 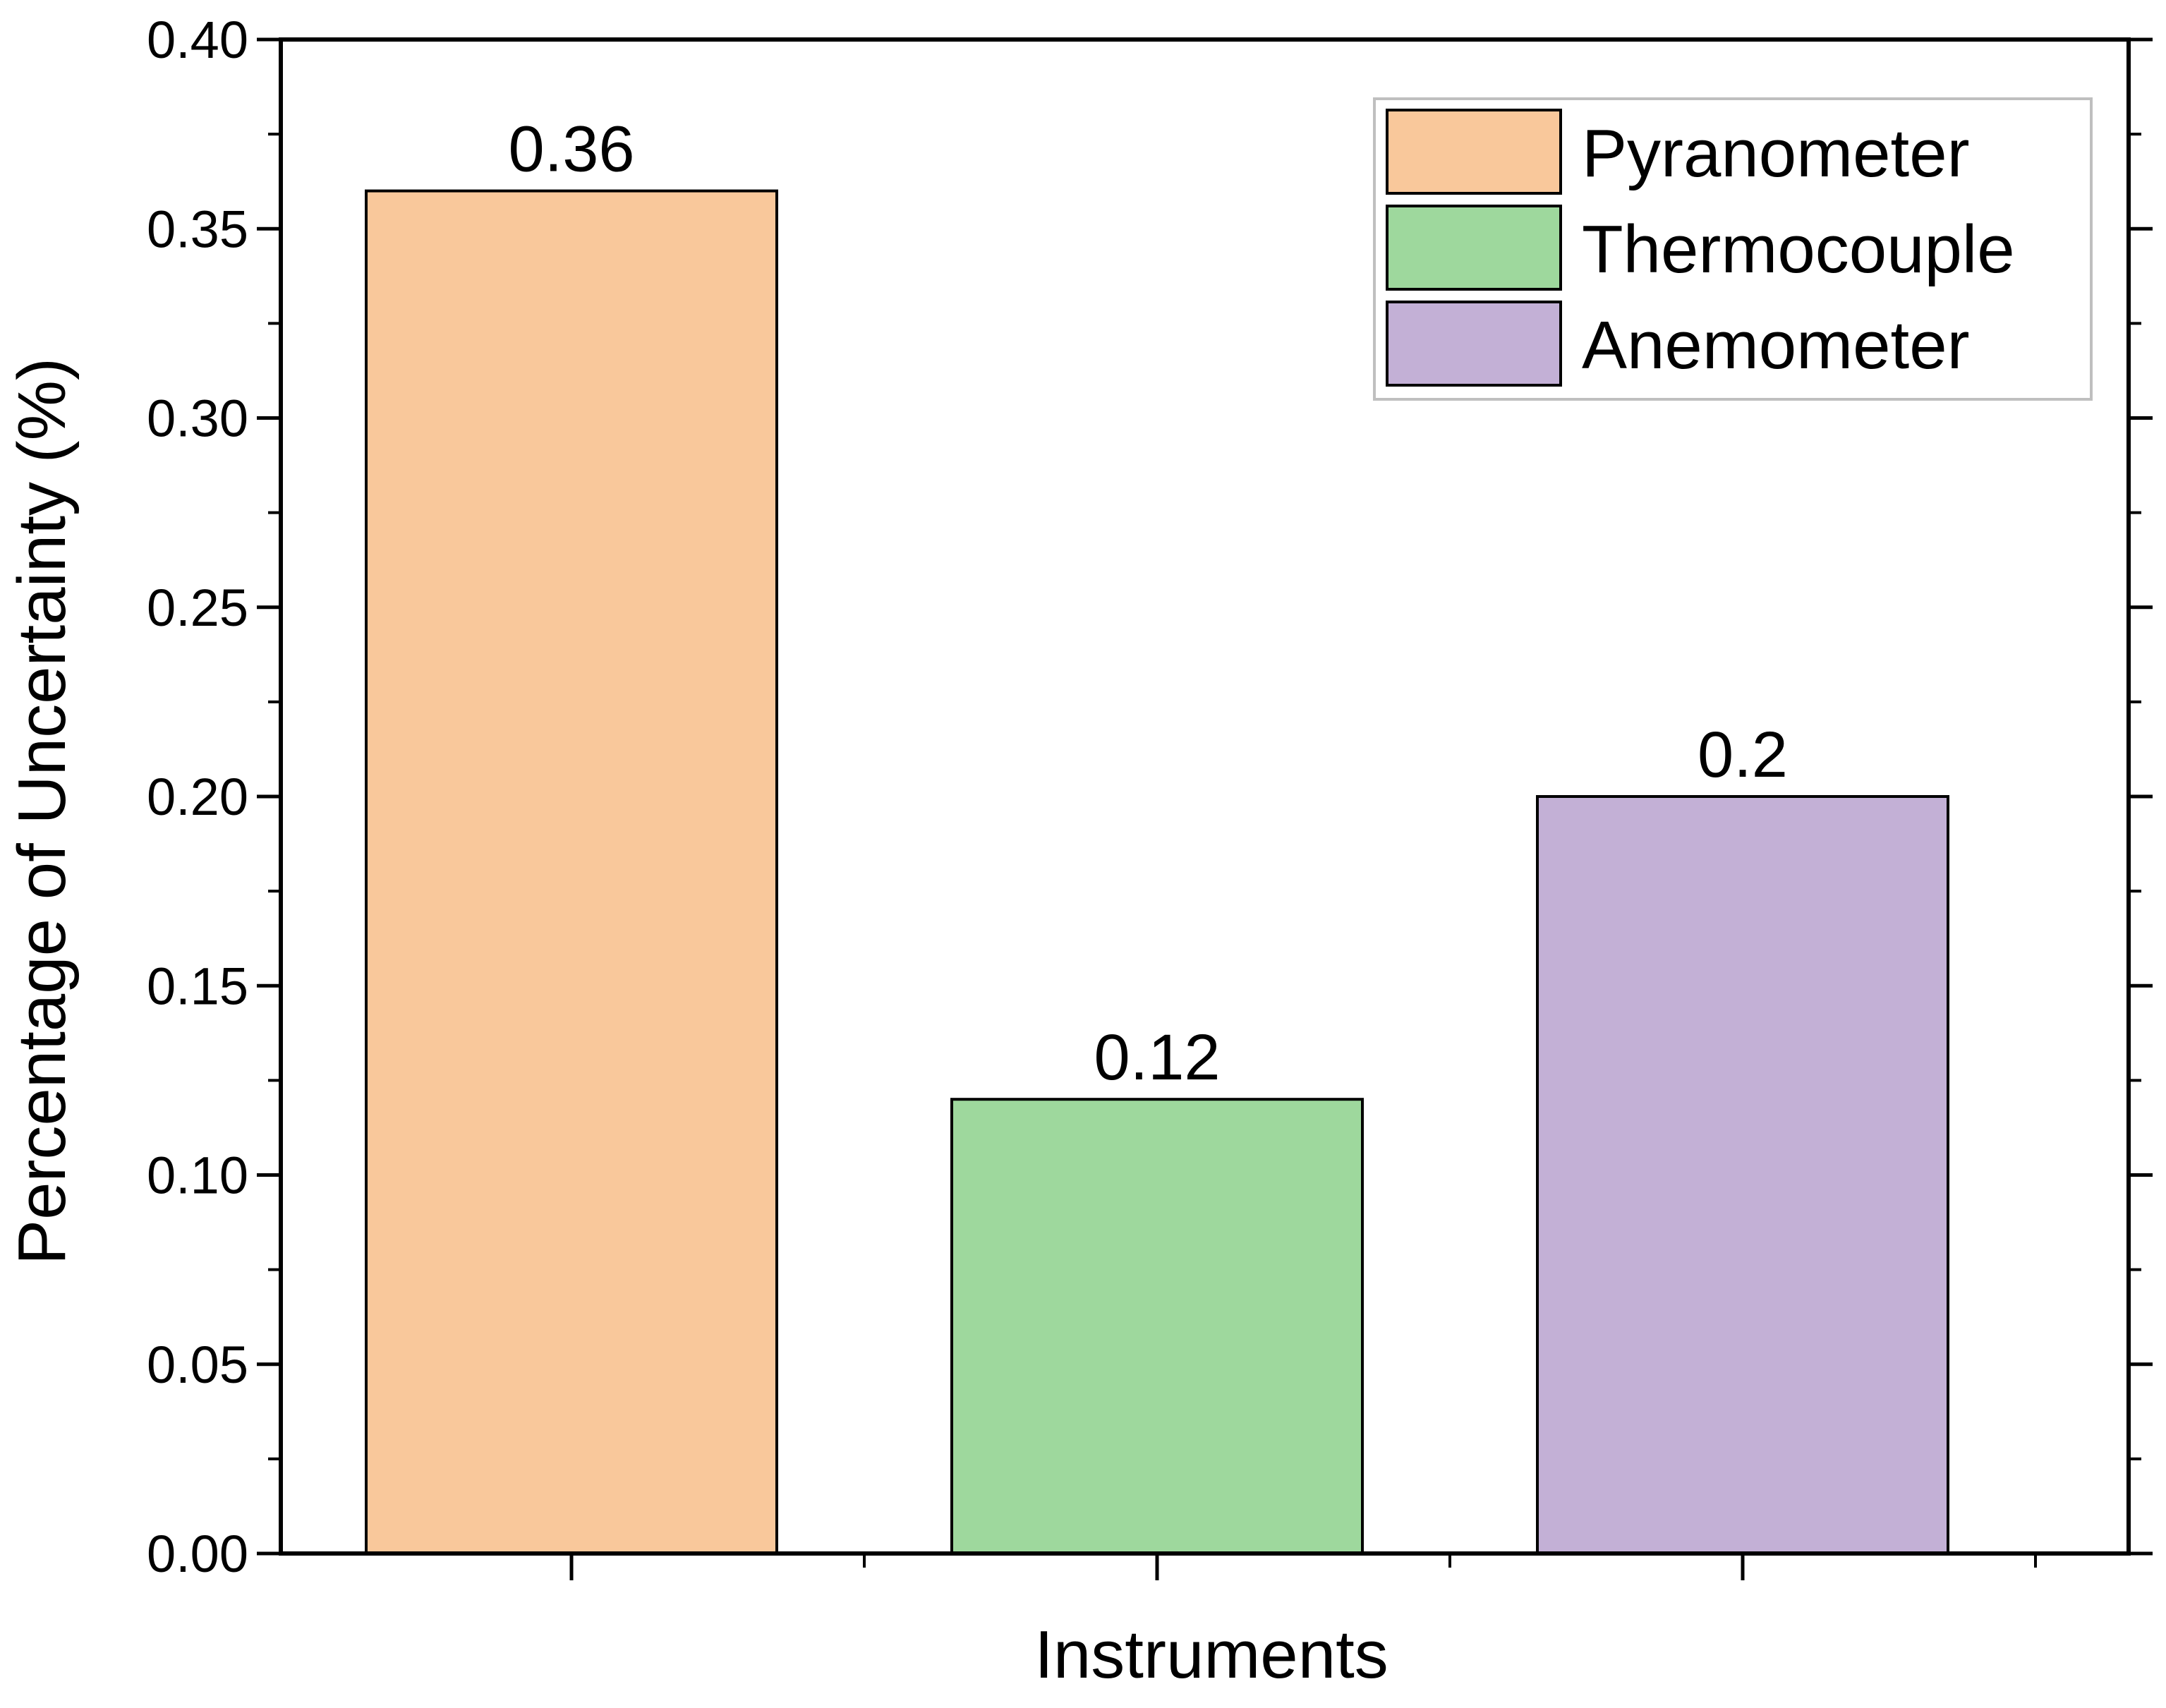 I want to click on legend-swatch-thermocouple, so click(x=1474, y=248).